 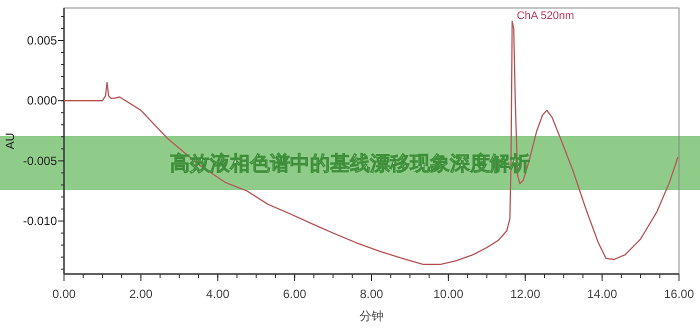 I want to click on y-tick-label: 0.005, so click(x=42, y=41).